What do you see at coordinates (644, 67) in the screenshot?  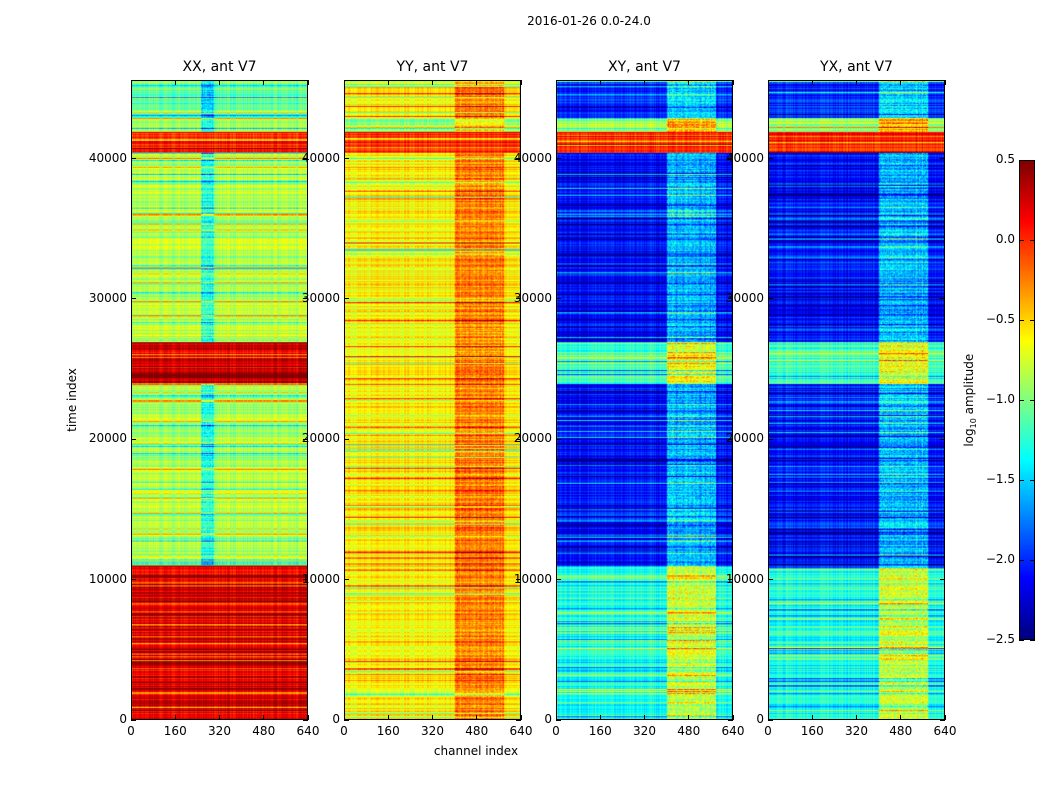 I see `panel-title: XY, ant V7` at bounding box center [644, 67].